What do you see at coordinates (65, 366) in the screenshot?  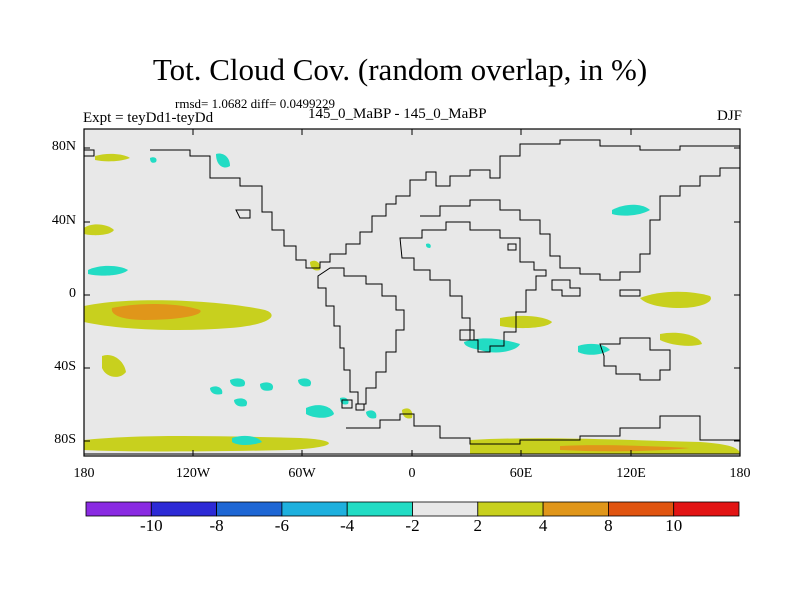 I see `lat-tick-label: 40S` at bounding box center [65, 366].